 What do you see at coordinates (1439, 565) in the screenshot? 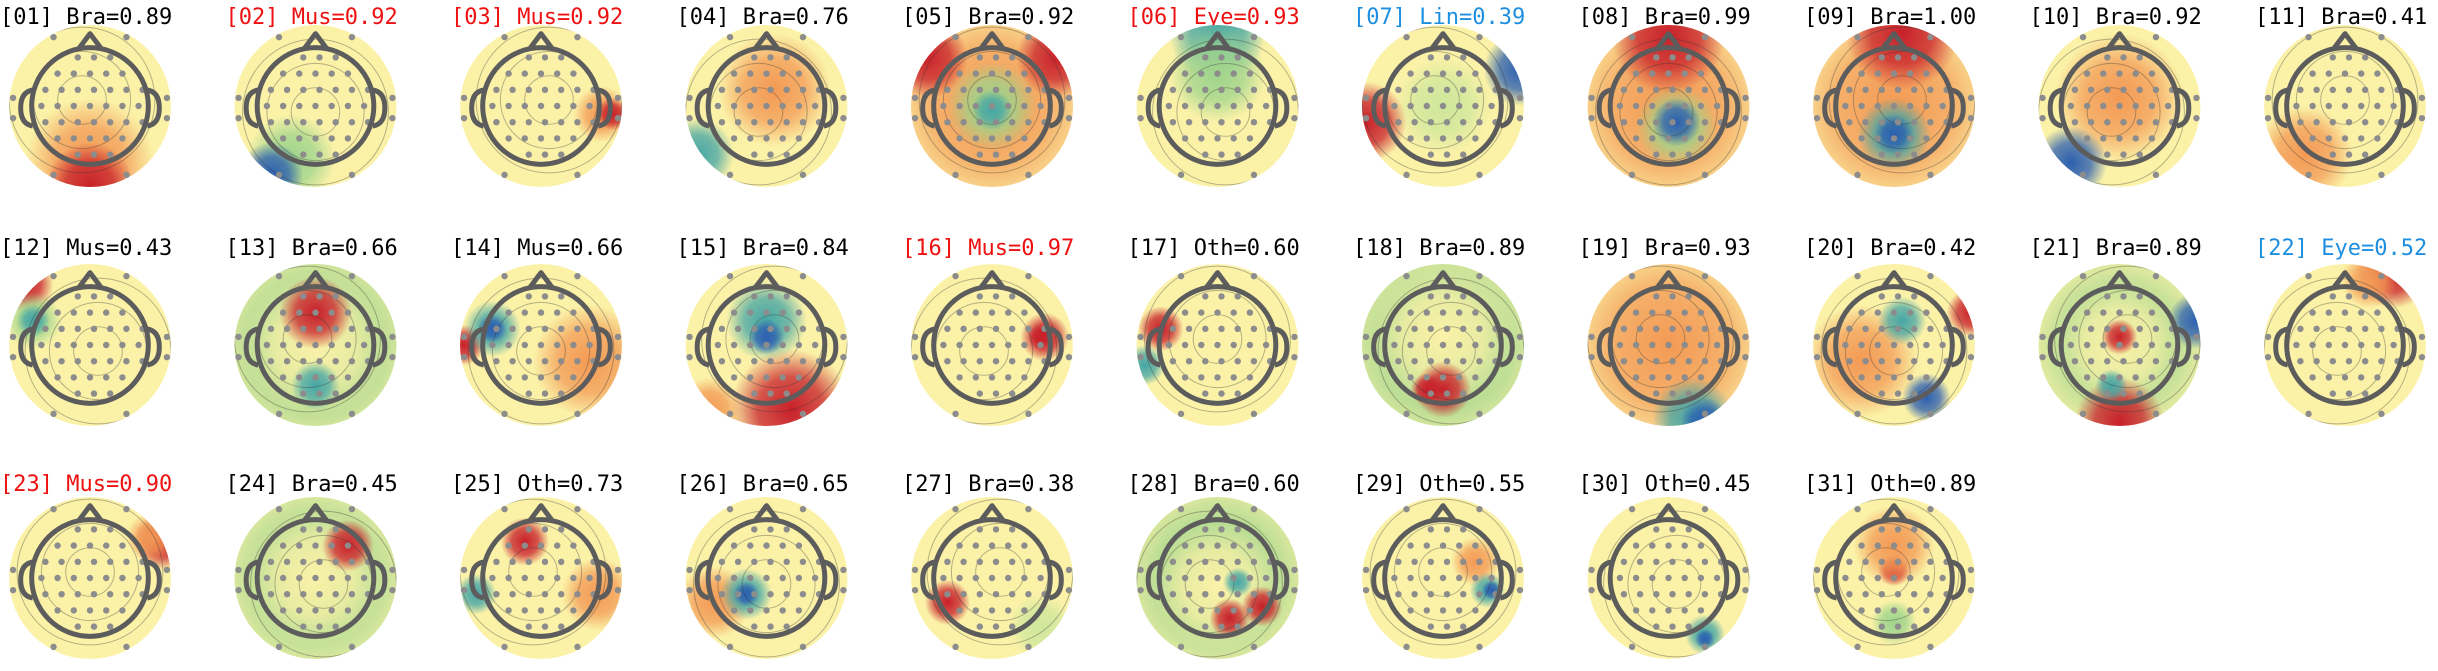
I see `topomap: [29] Oth=0.55` at bounding box center [1439, 565].